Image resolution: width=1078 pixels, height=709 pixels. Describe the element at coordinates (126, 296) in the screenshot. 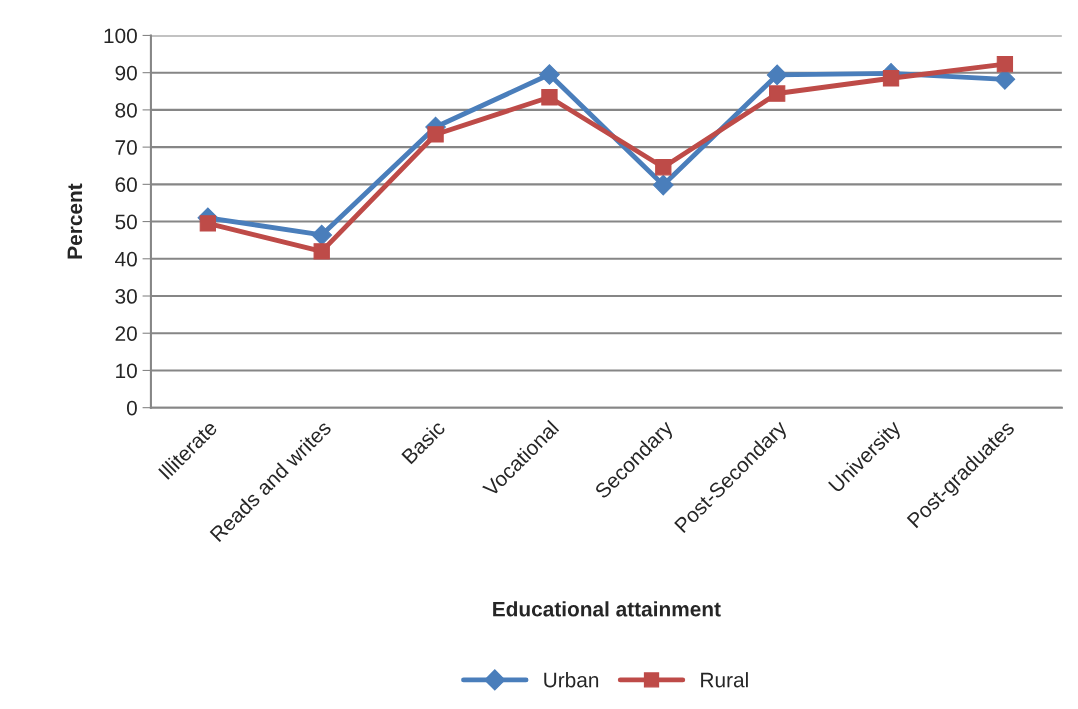

I see `y-tick-label: 30` at that location.